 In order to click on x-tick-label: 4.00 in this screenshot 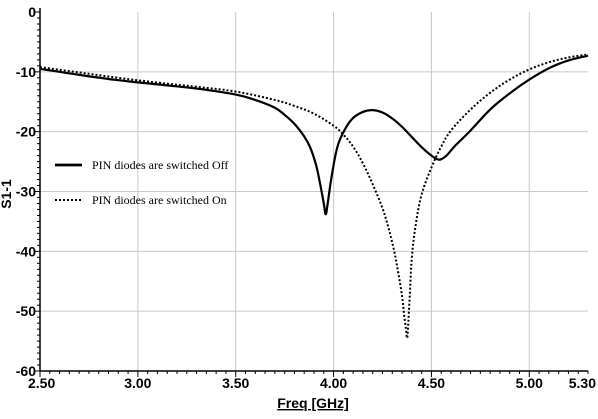, I will do `click(333, 383)`.